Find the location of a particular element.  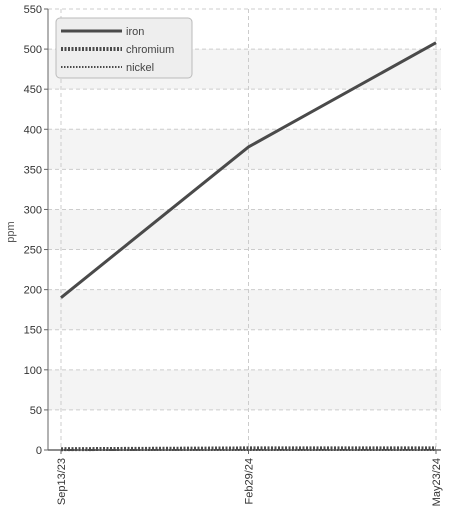

legend: iron chromium nickel is located at coordinates (124, 48).